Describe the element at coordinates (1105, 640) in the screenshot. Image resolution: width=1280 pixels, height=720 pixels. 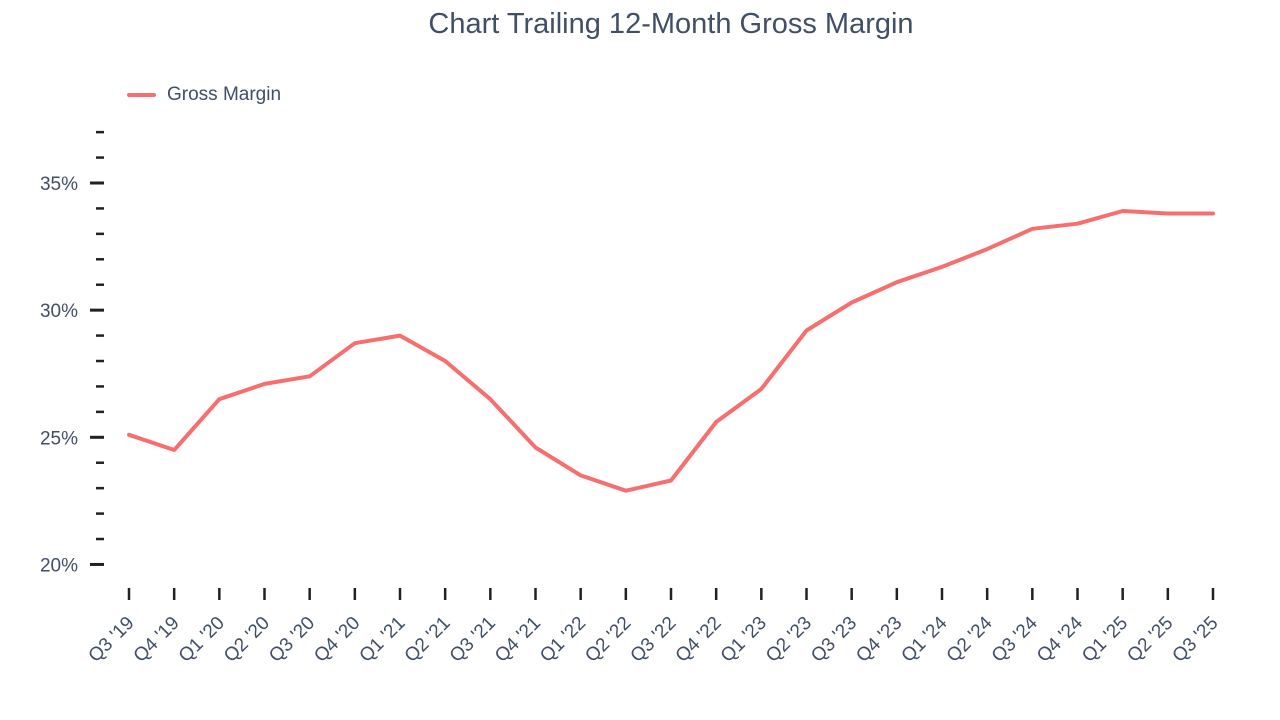
I see `x-tick-label: Q1 '25` at that location.